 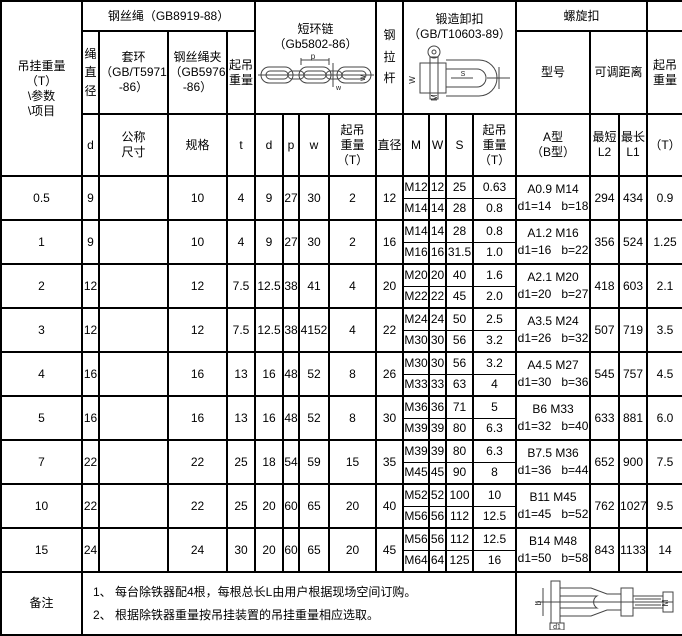 What do you see at coordinates (197, 330) in the screenshot?
I see `clamp-spec-cell: 12` at bounding box center [197, 330].